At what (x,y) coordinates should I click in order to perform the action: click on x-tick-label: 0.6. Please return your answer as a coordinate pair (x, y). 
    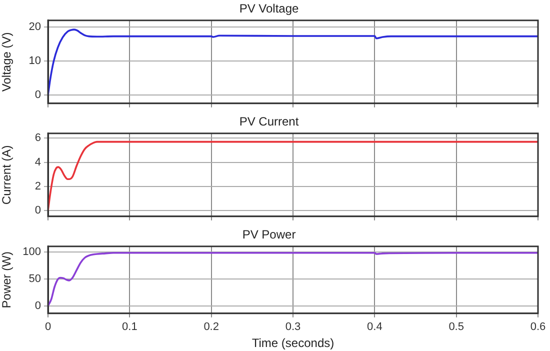
    Looking at the image, I should click on (538, 327).